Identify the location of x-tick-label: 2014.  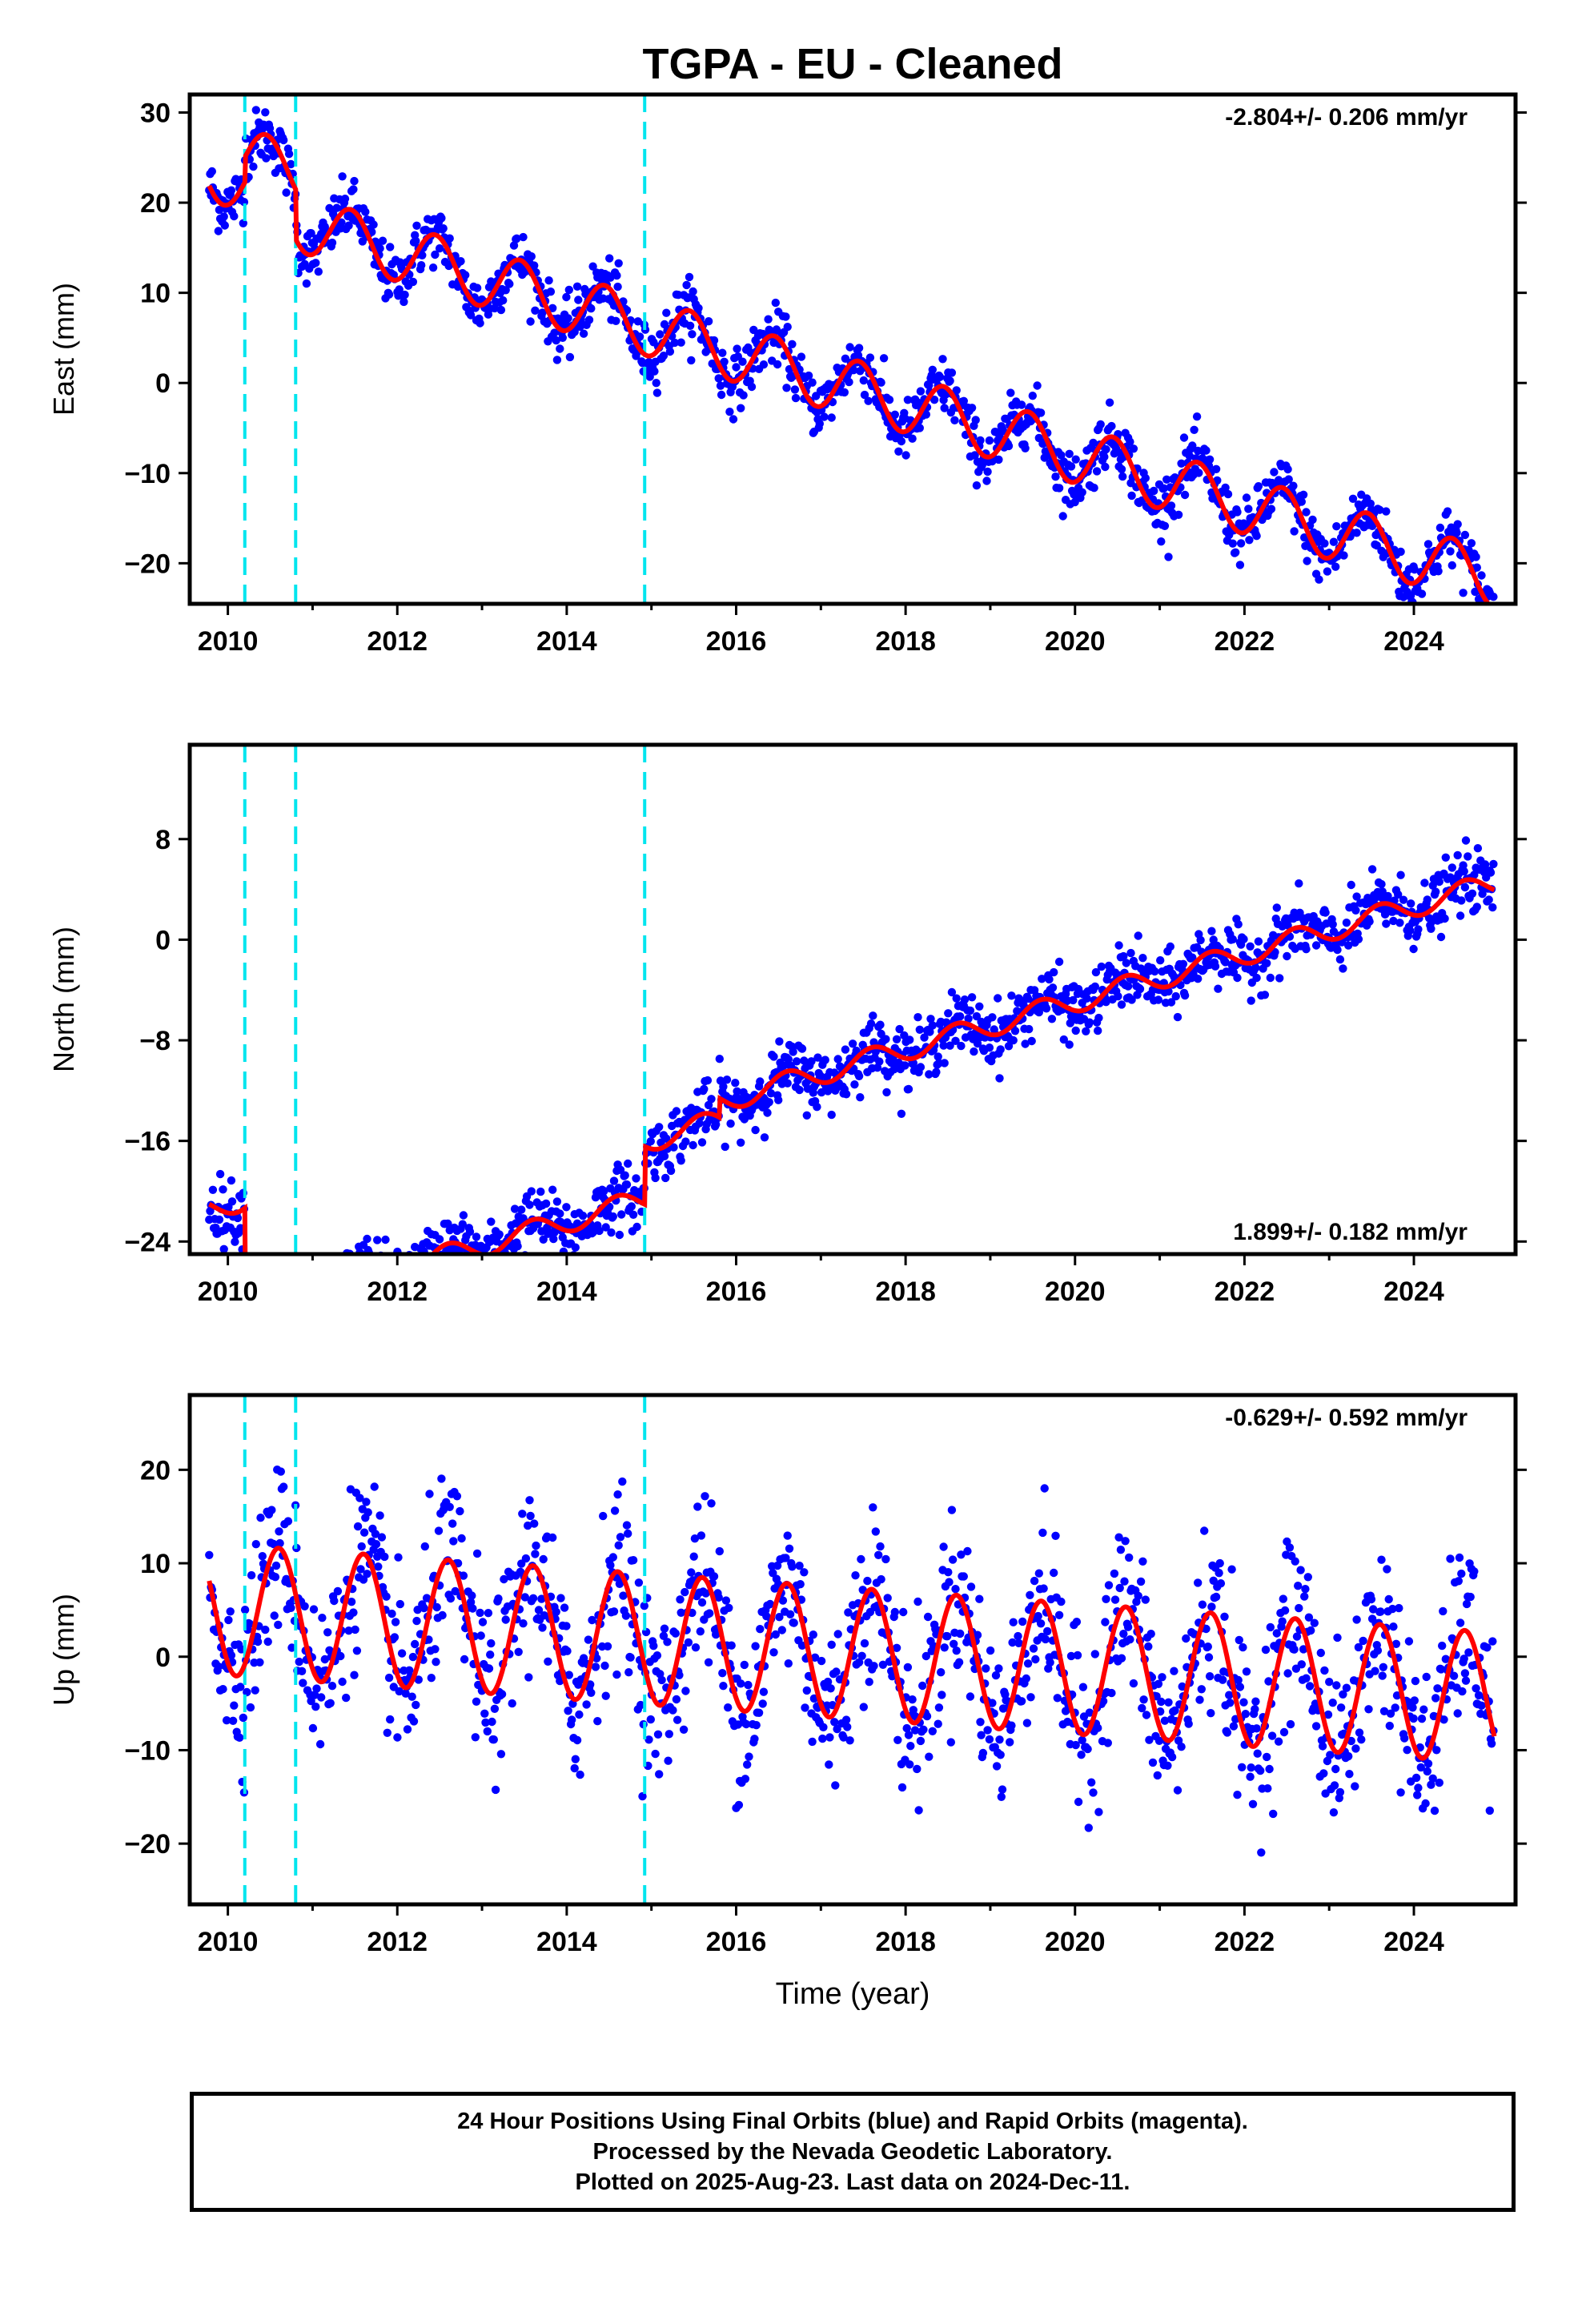
(566, 1942).